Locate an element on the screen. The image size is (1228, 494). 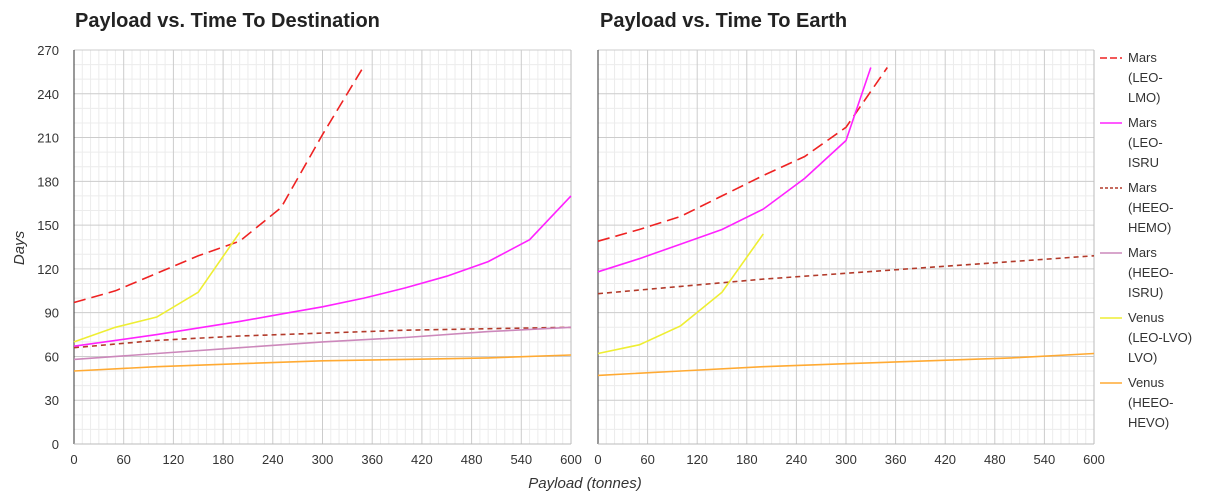
legend-entry-label: ISRU) is located at coordinates (1145, 292).